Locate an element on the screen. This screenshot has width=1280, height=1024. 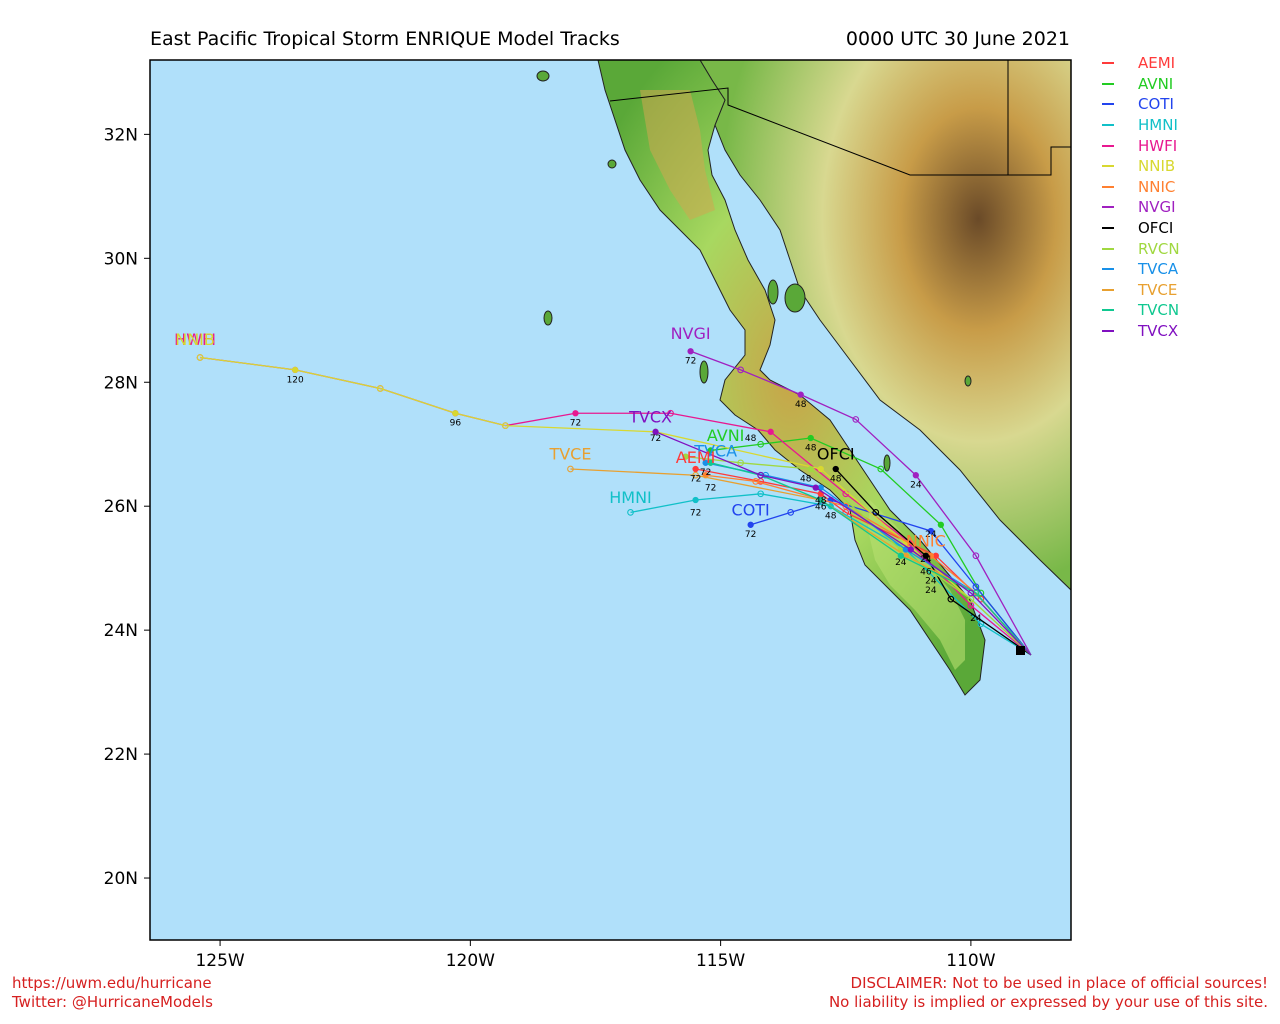
legend-item-nnic: NNIC is located at coordinates (1187, 187).